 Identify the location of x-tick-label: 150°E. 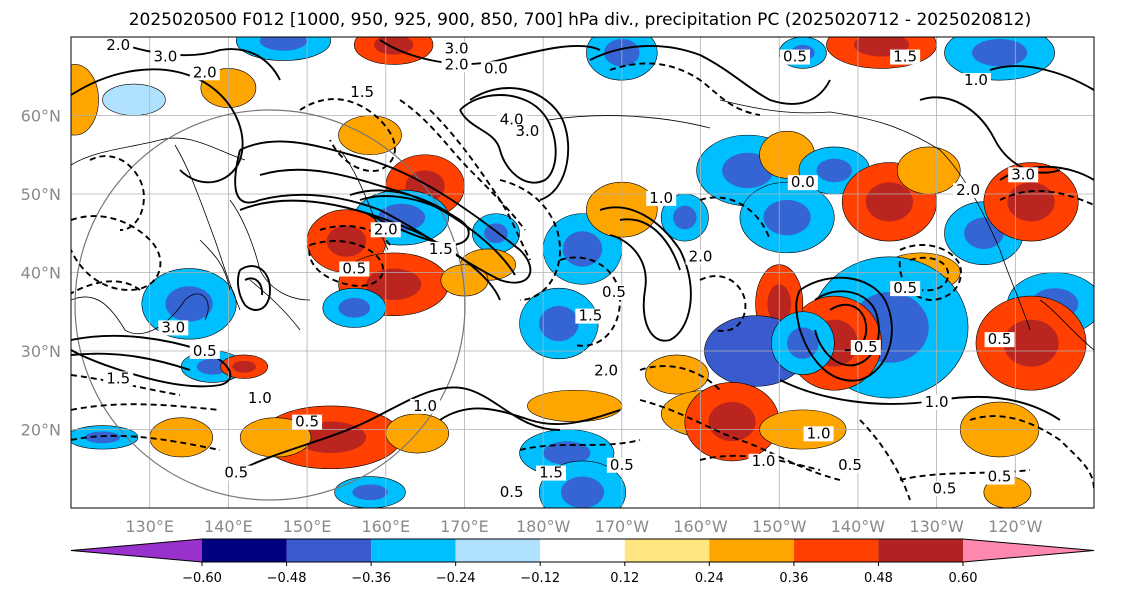
(307, 526).